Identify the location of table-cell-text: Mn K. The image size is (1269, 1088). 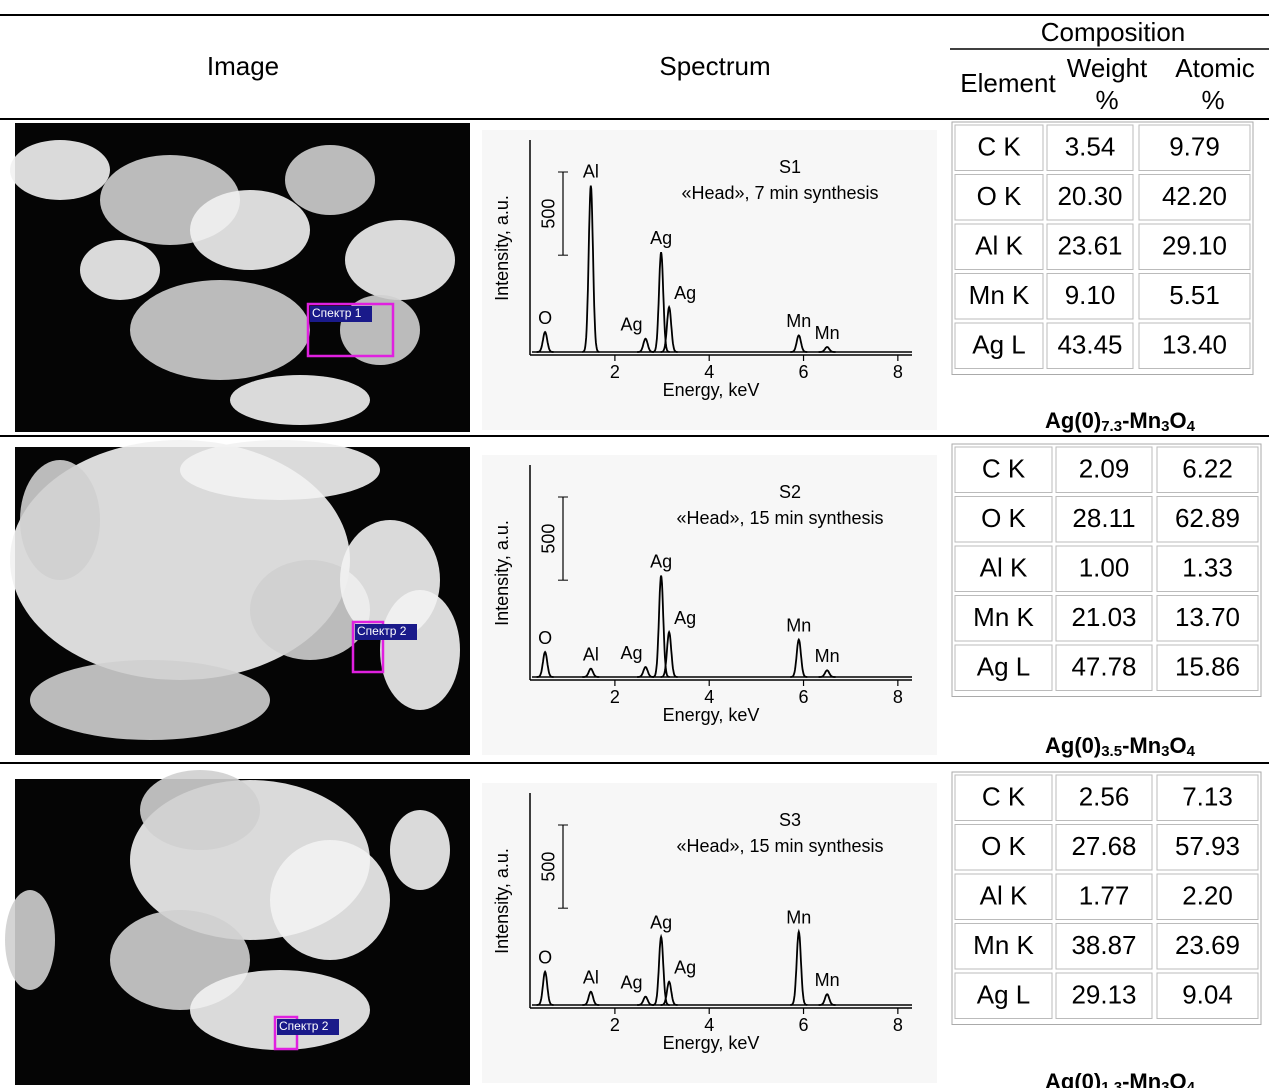
(1003, 617).